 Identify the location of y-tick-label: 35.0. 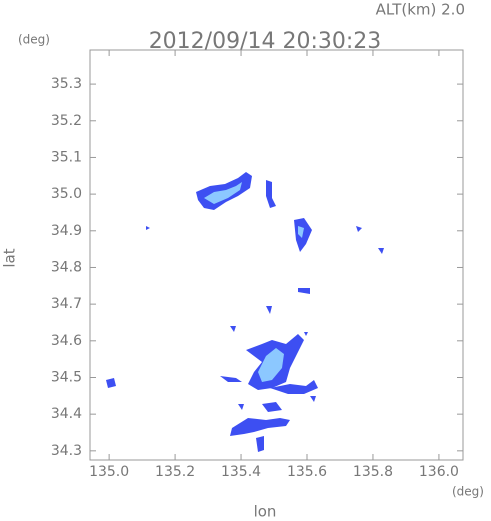
(66, 194).